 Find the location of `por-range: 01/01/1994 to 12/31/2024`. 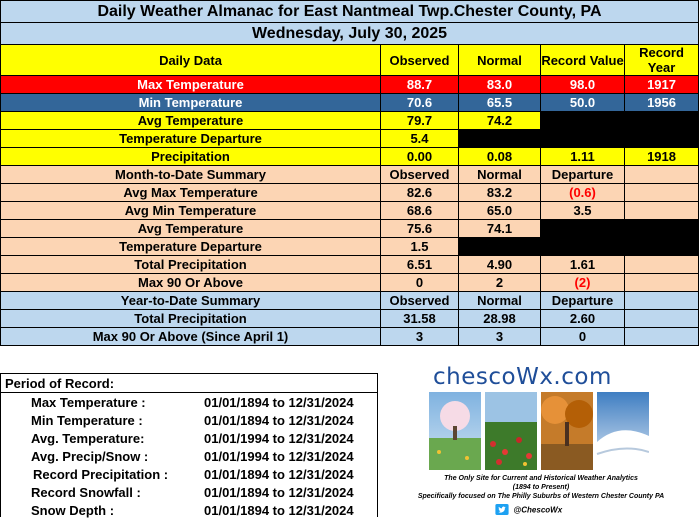

por-range: 01/01/1994 to 12/31/2024 is located at coordinates (279, 456).